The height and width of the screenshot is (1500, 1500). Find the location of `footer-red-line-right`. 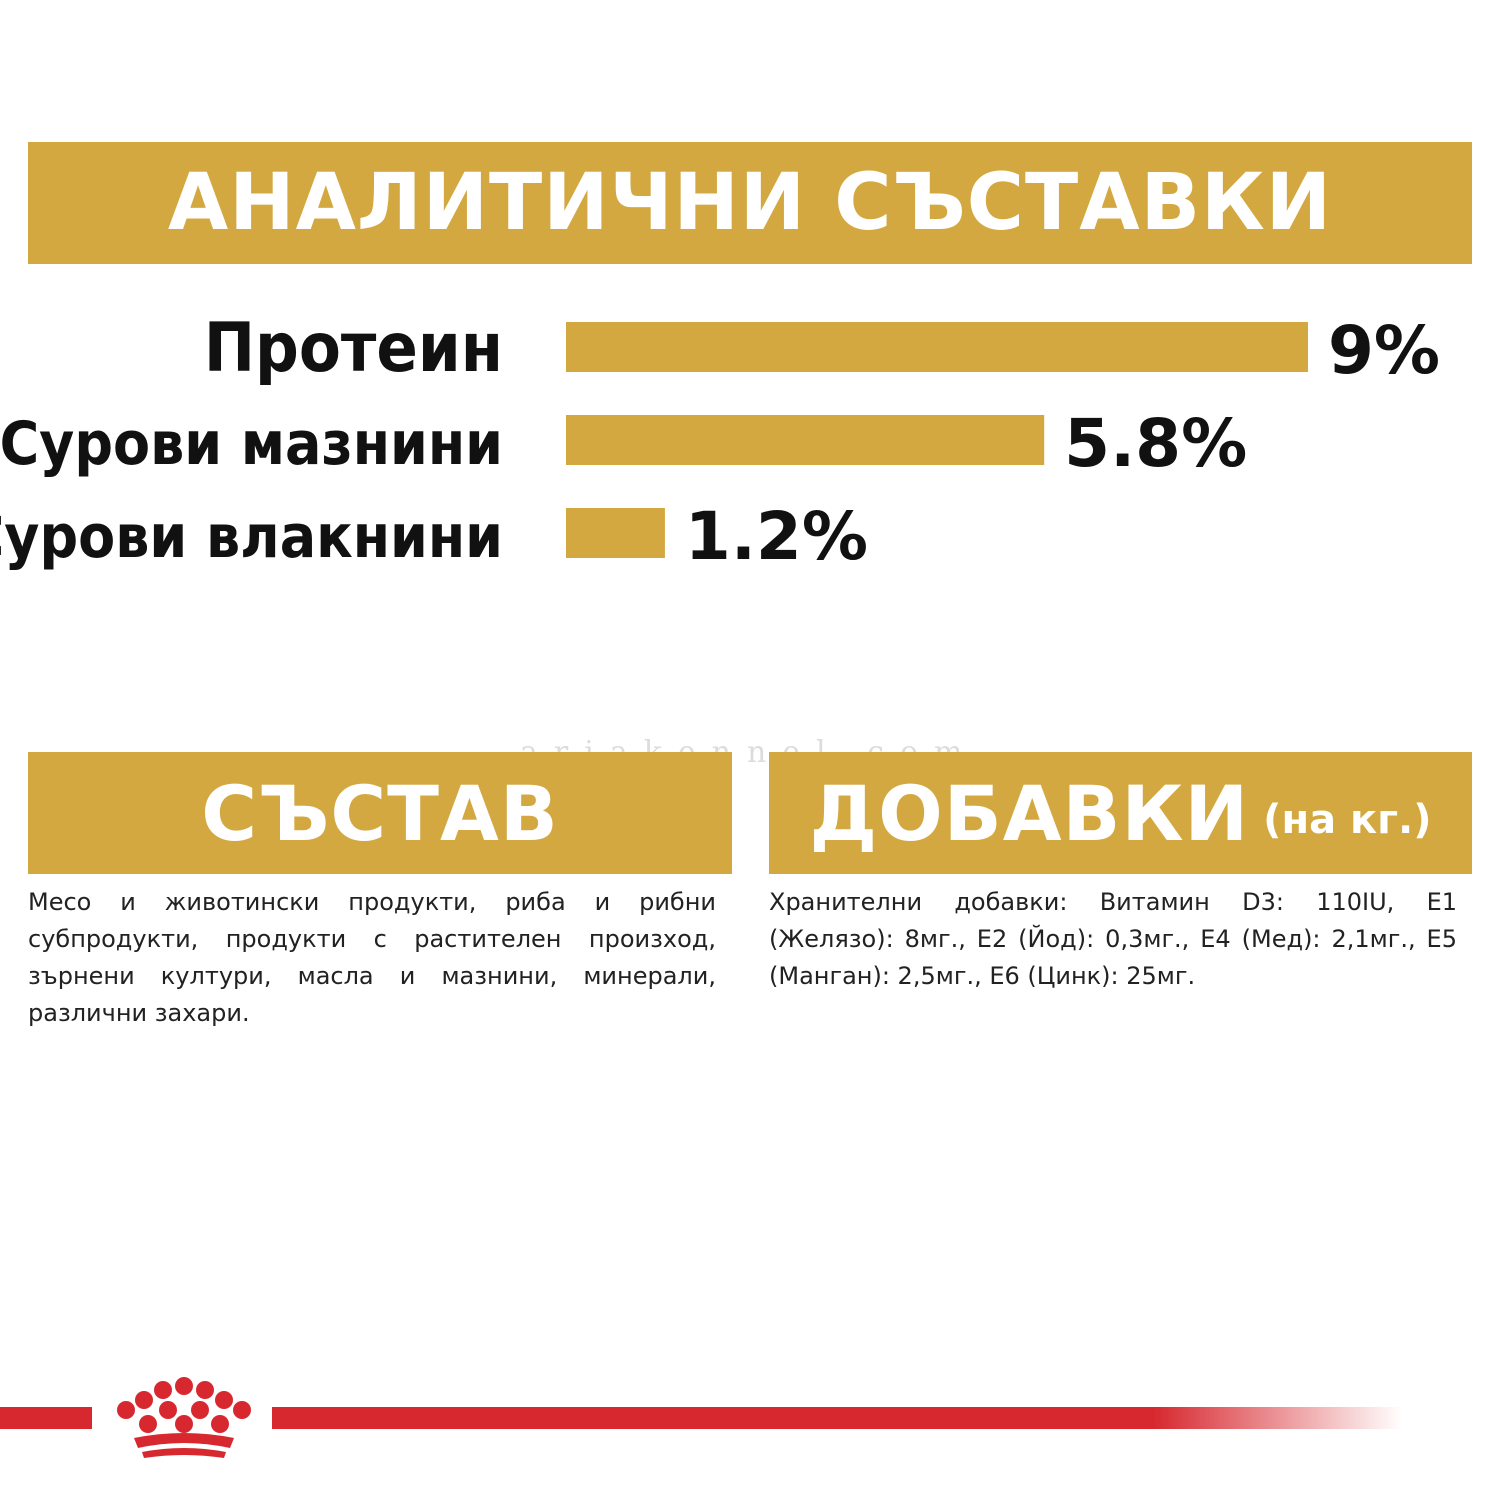

footer-red-line-right is located at coordinates (837, 1418).